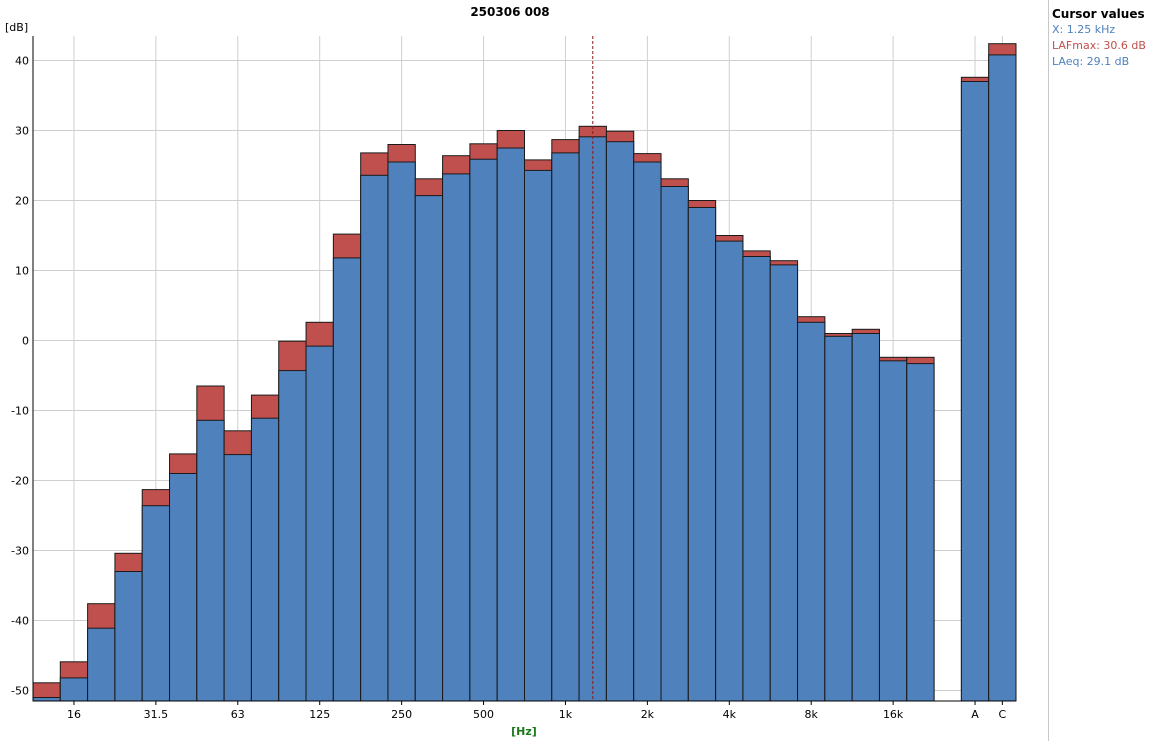  What do you see at coordinates (893, 714) in the screenshot?
I see `x-tick-label: 16k` at bounding box center [893, 714].